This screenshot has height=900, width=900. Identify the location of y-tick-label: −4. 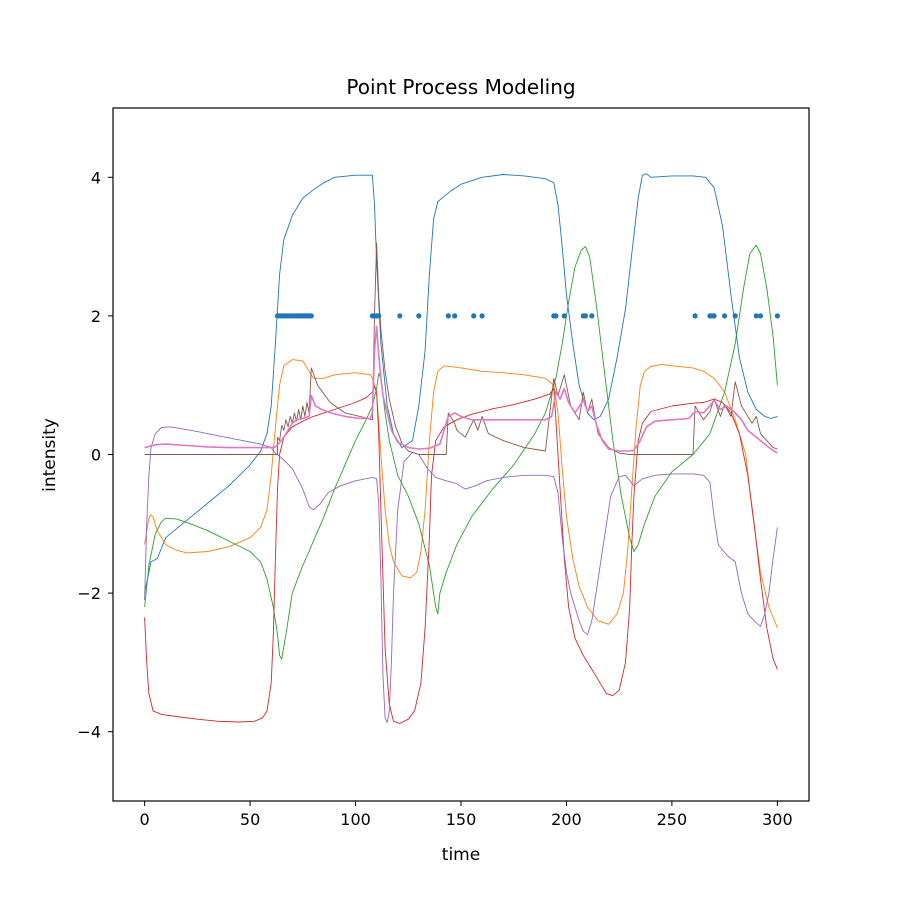
(89, 732).